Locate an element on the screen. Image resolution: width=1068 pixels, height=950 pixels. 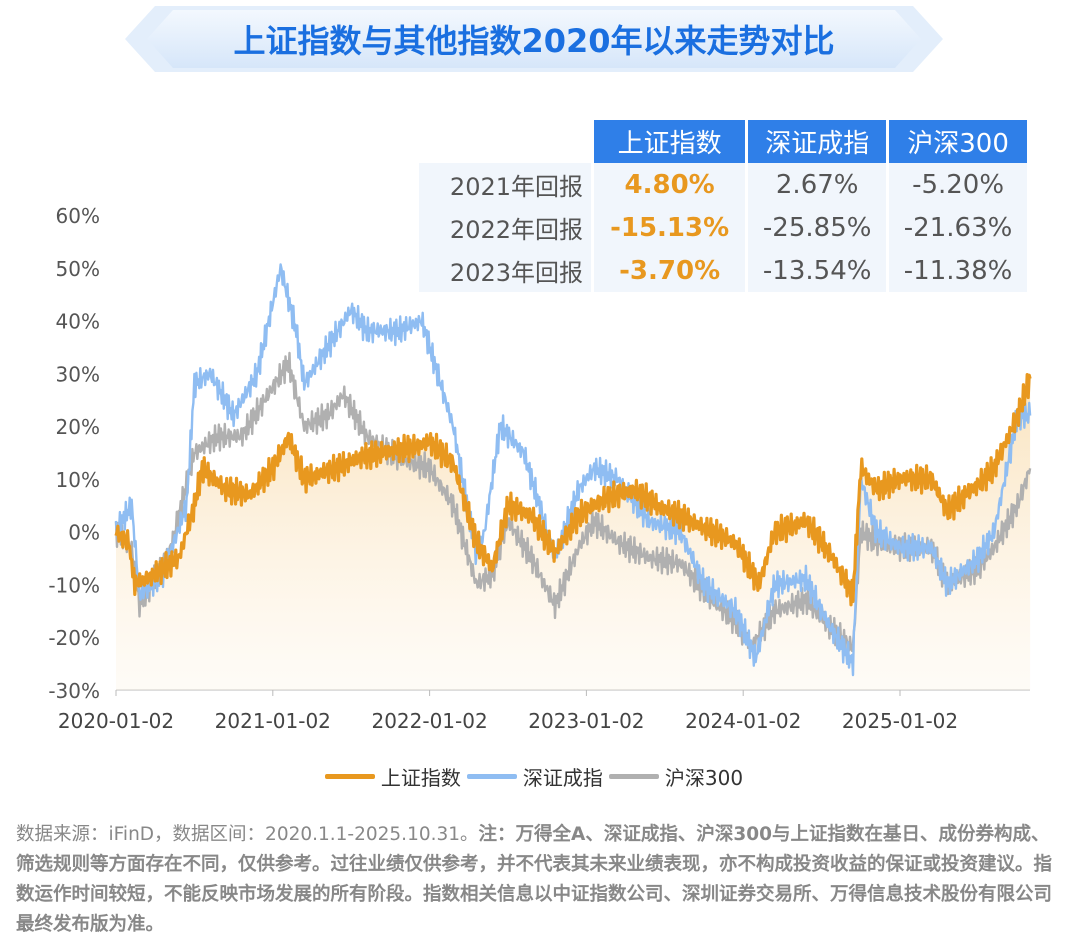
legend-label: 沪深300 is located at coordinates (704, 778).